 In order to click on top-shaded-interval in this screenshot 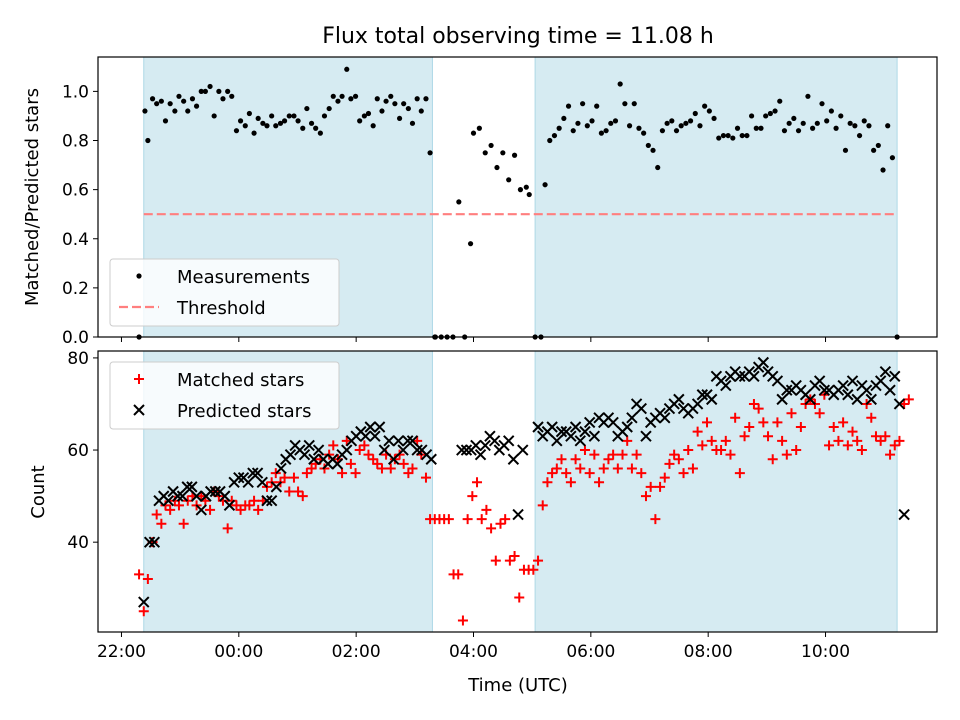, I will do `click(716, 197)`.